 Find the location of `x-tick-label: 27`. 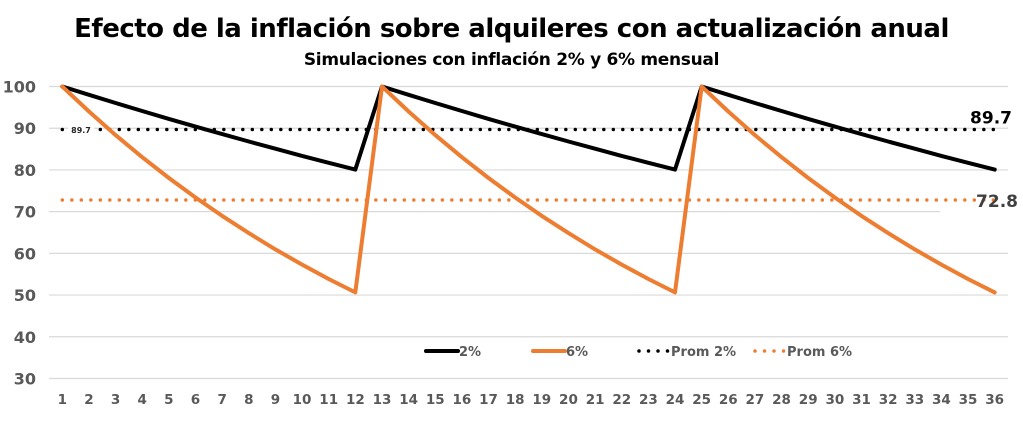

x-tick-label: 27 is located at coordinates (755, 400).